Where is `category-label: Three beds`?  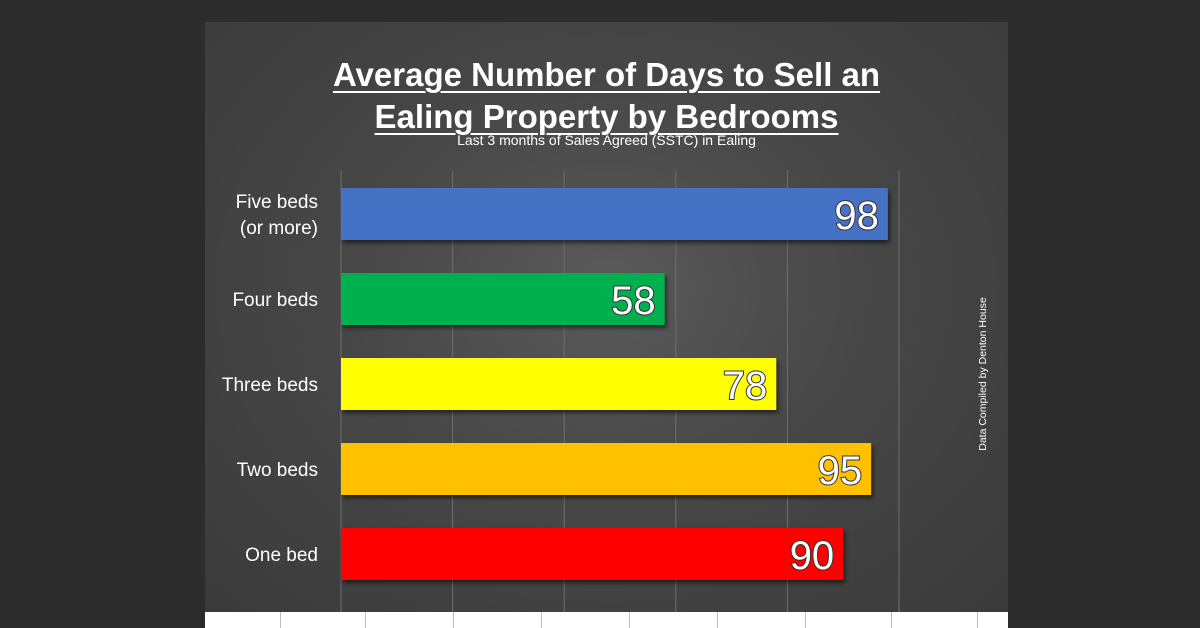 category-label: Three beds is located at coordinates (270, 385).